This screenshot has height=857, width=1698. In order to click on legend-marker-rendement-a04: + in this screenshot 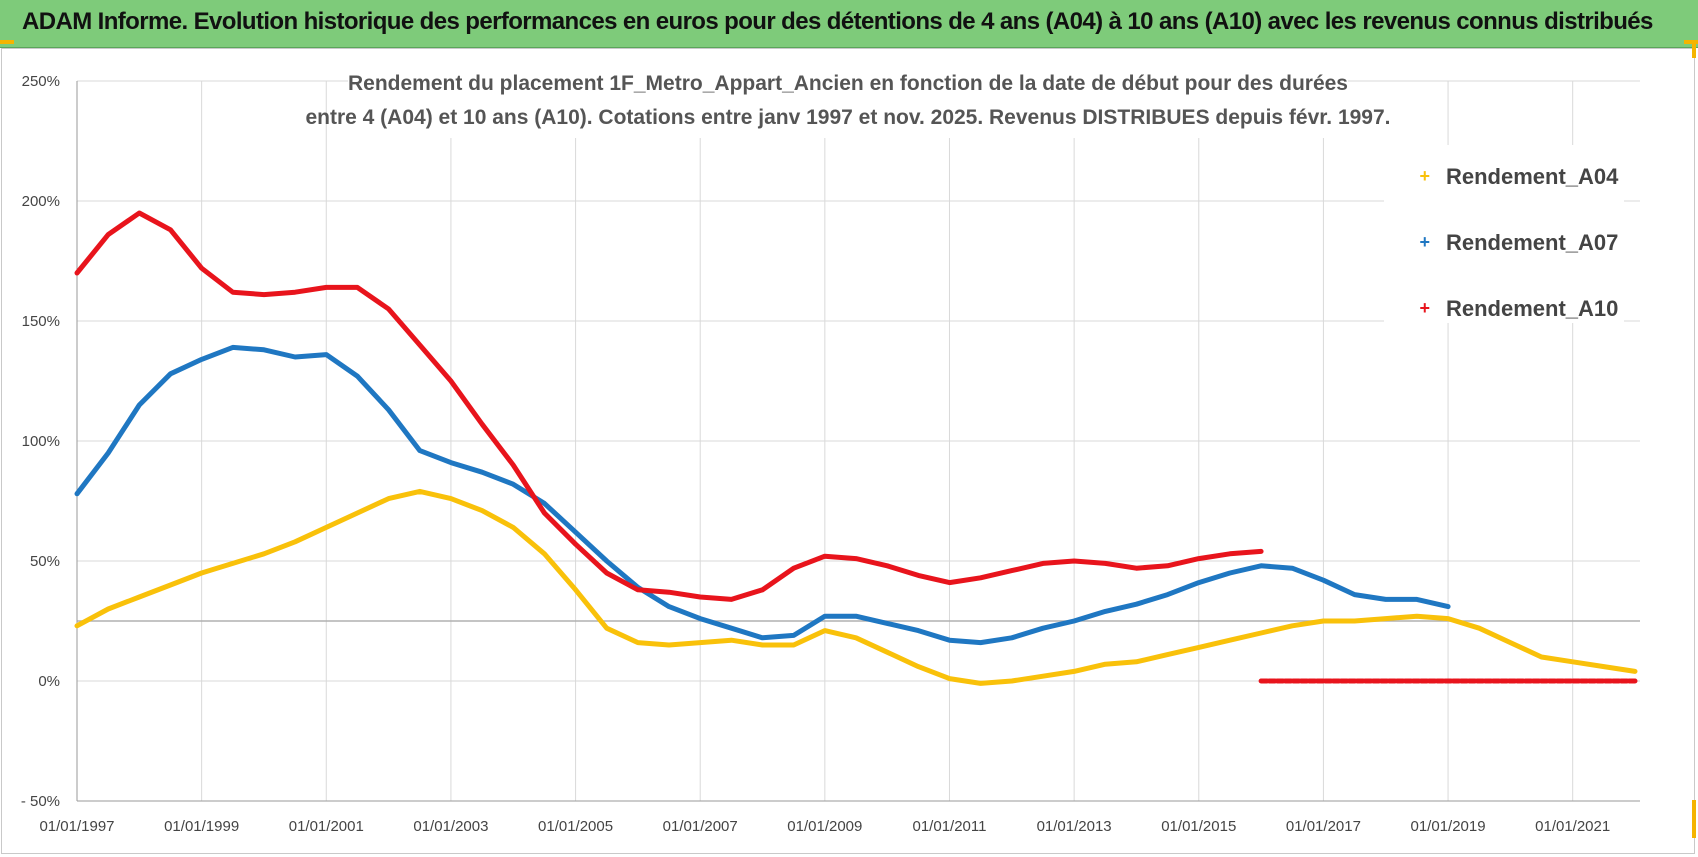, I will do `click(1424, 176)`.